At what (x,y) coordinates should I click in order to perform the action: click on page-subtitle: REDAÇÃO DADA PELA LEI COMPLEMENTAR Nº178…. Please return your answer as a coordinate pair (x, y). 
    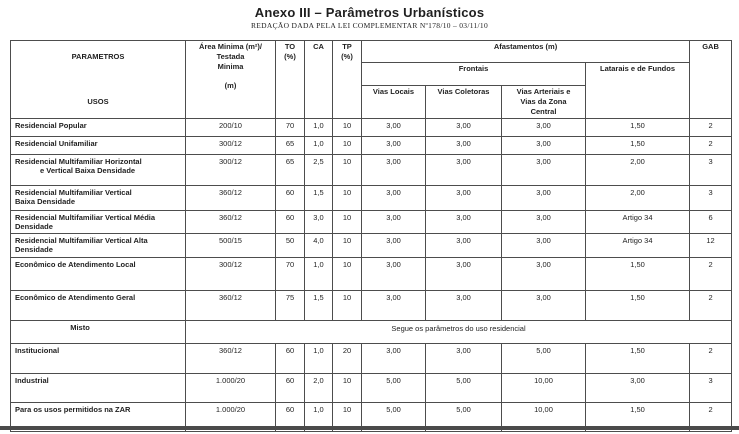
    Looking at the image, I should click on (369, 25).